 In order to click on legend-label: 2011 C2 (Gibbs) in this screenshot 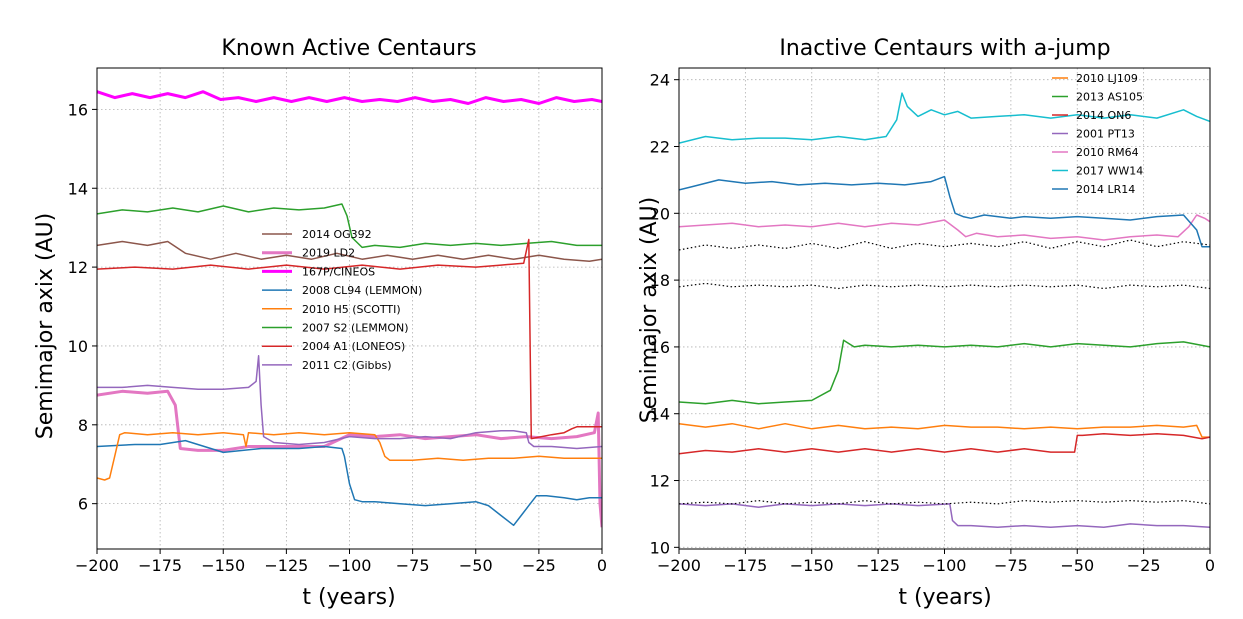, I will do `click(347, 365)`.